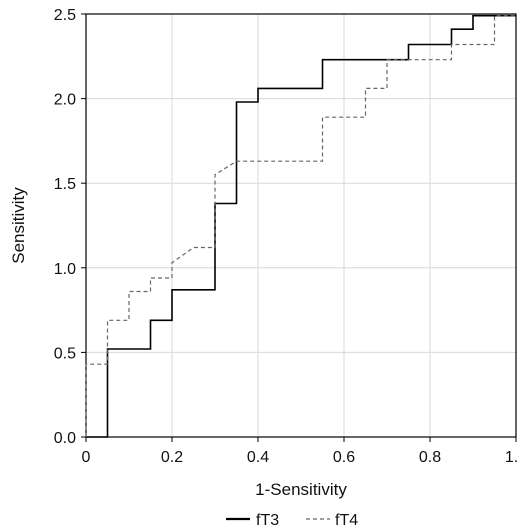 This screenshot has height=531, width=519. What do you see at coordinates (344, 457) in the screenshot?
I see `x-tick-label: 0.6` at bounding box center [344, 457].